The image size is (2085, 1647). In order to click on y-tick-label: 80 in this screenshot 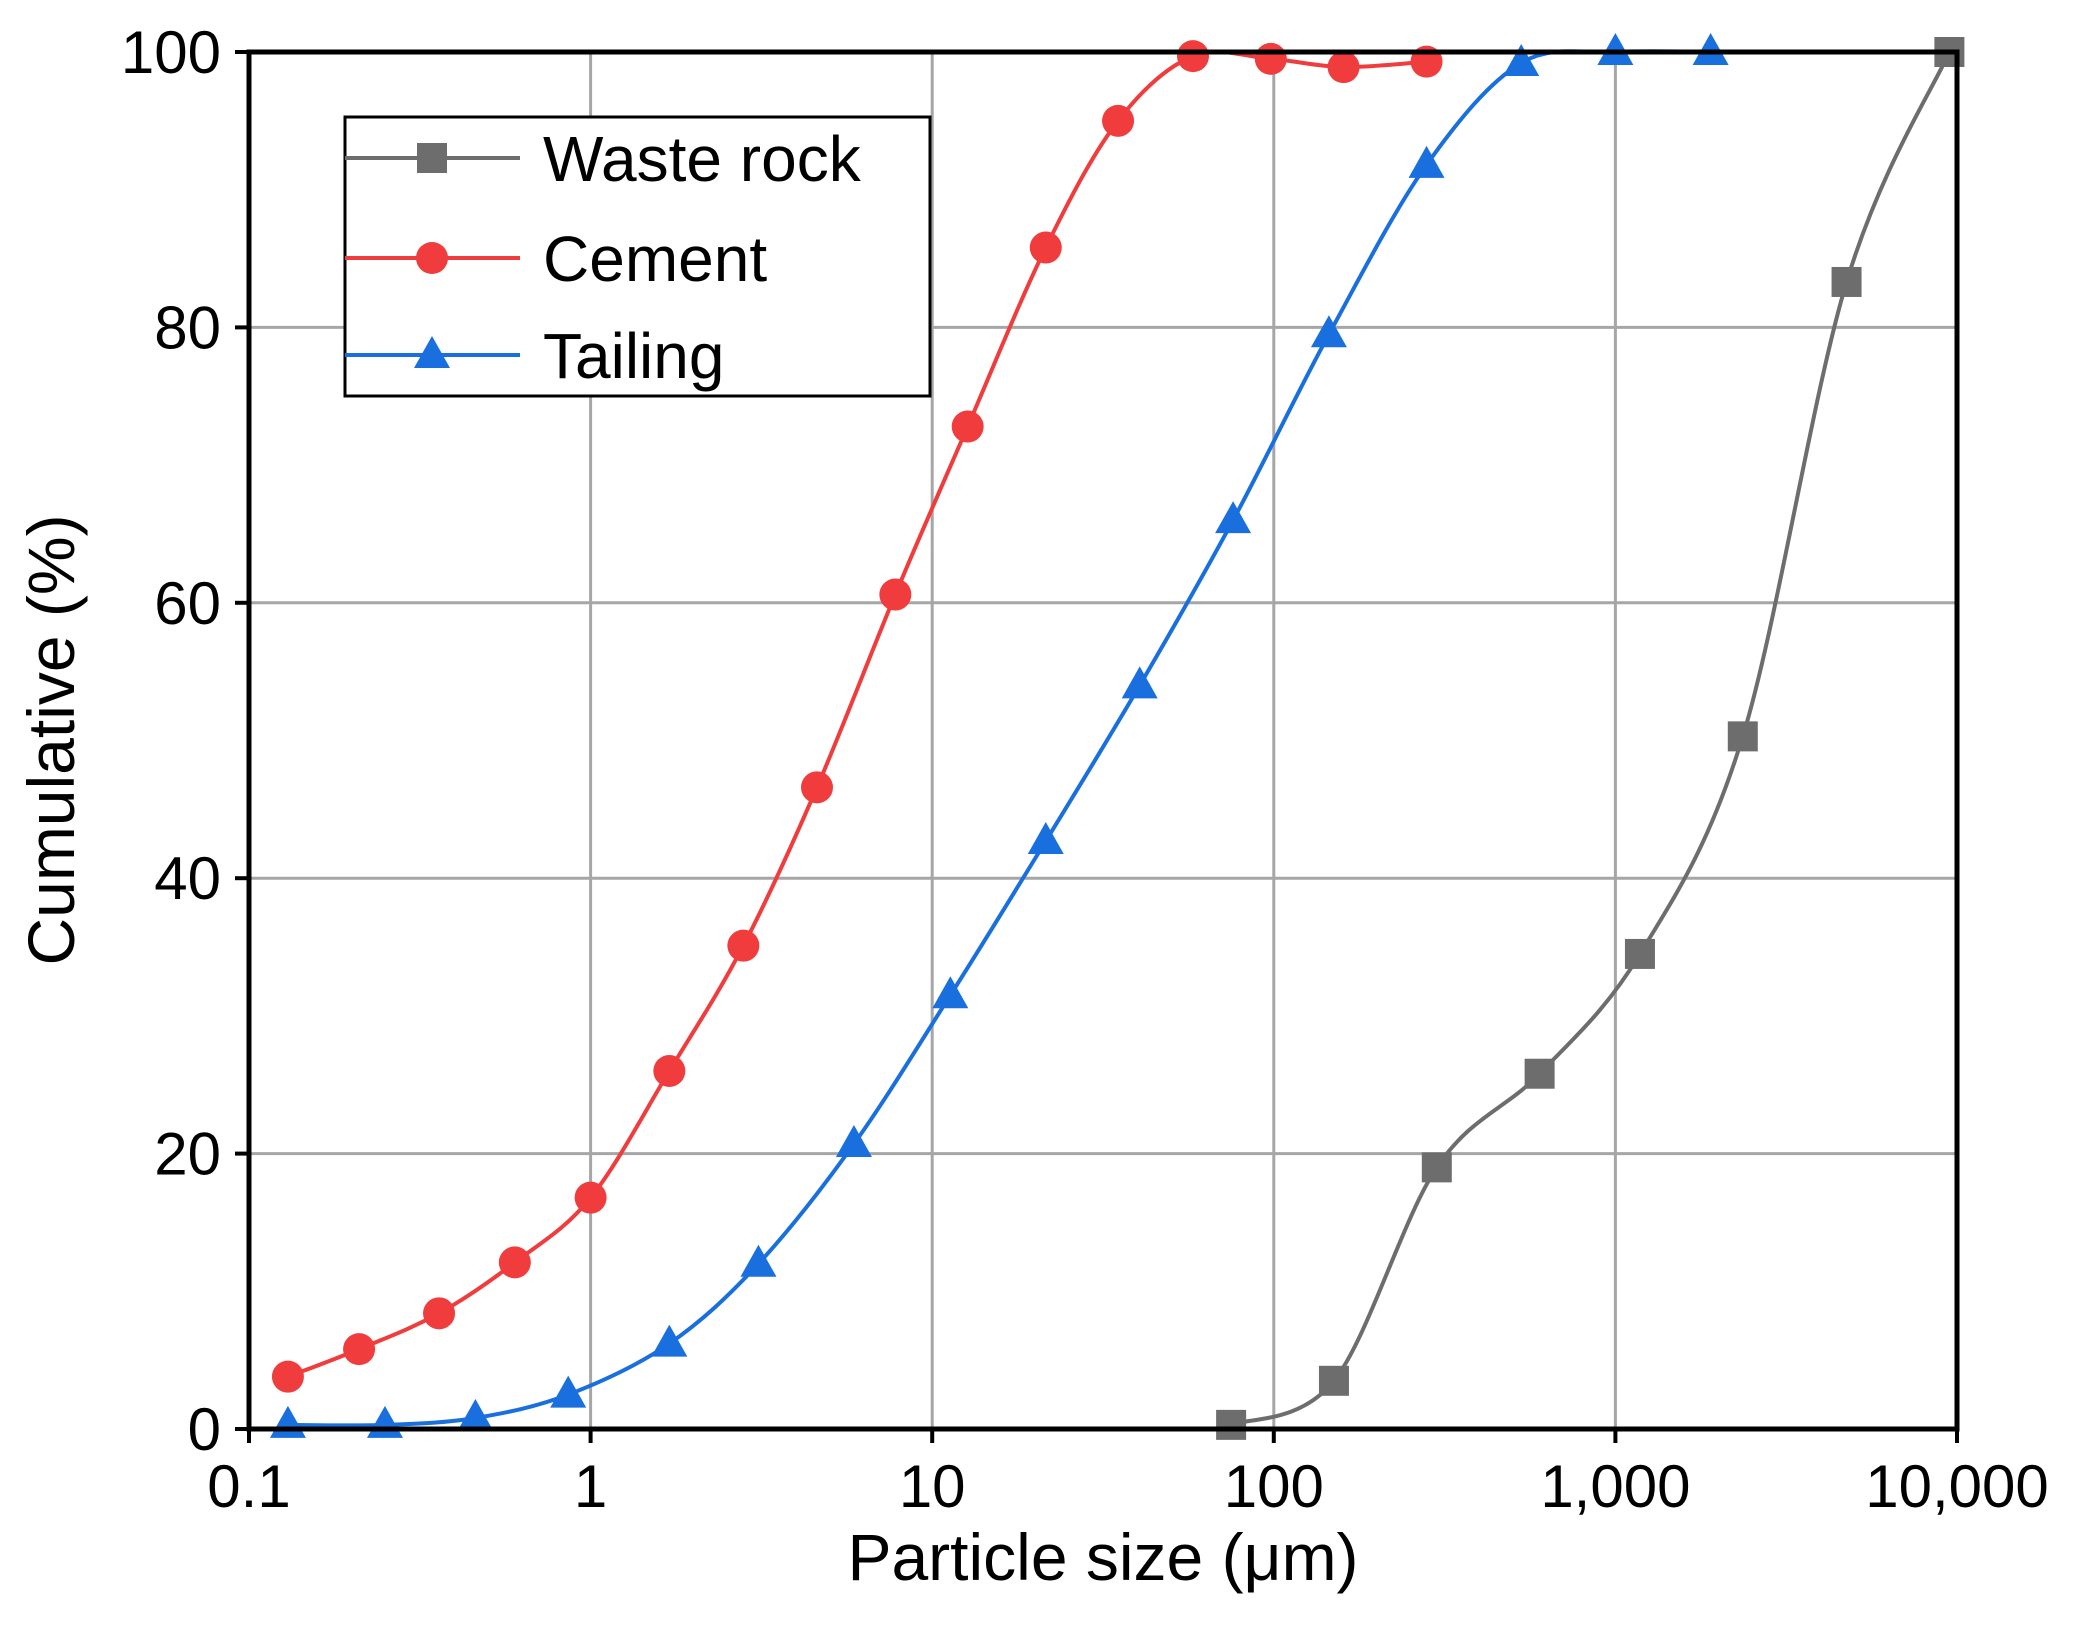, I will do `click(187, 327)`.